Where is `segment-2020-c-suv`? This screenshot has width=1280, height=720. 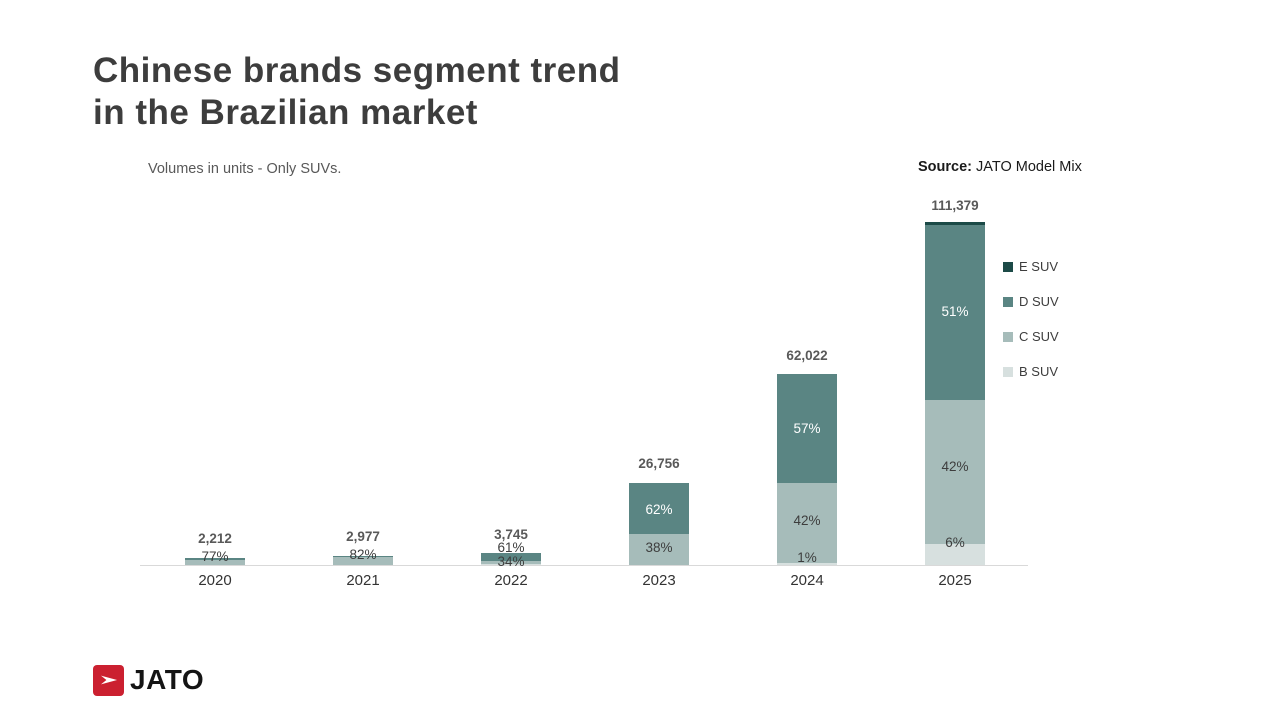 segment-2020-c-suv is located at coordinates (215, 562).